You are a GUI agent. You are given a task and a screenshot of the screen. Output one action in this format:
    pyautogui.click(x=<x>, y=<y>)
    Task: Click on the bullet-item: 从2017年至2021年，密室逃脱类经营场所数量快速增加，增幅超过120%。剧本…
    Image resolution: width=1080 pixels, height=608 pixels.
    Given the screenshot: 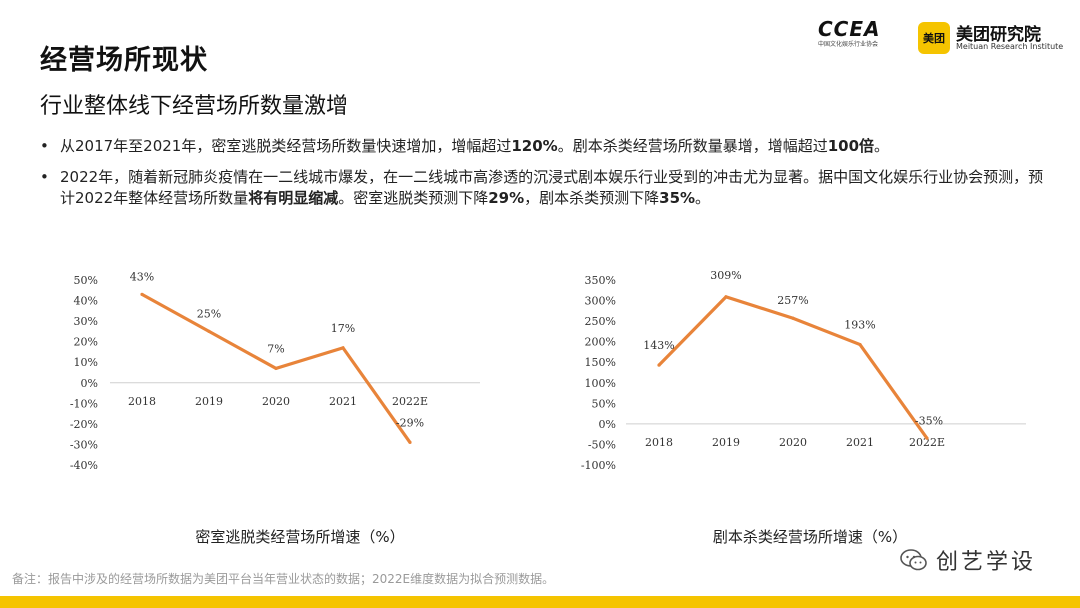 What is the action you would take?
    pyautogui.click(x=545, y=146)
    